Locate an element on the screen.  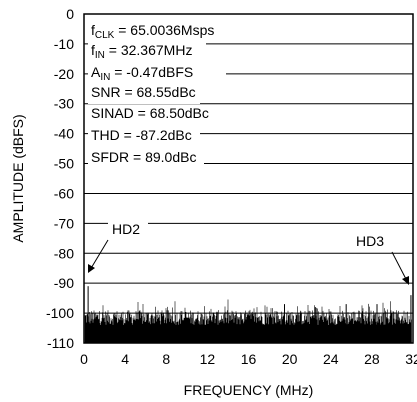
y-tick-label: -30 is located at coordinates (64, 104).